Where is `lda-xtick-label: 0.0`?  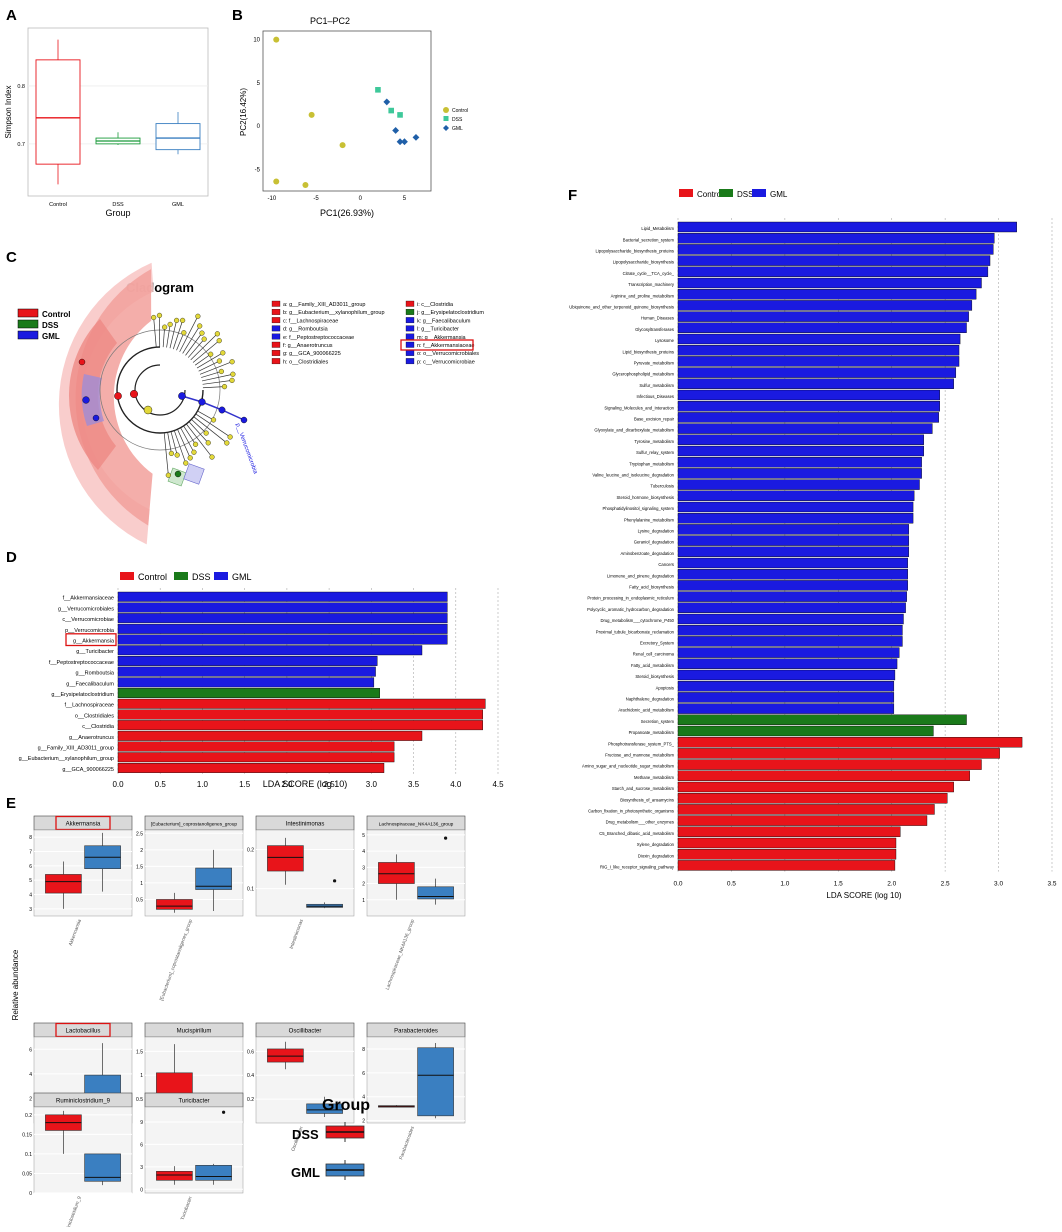
lda-xtick-label: 0.0 is located at coordinates (677, 884).